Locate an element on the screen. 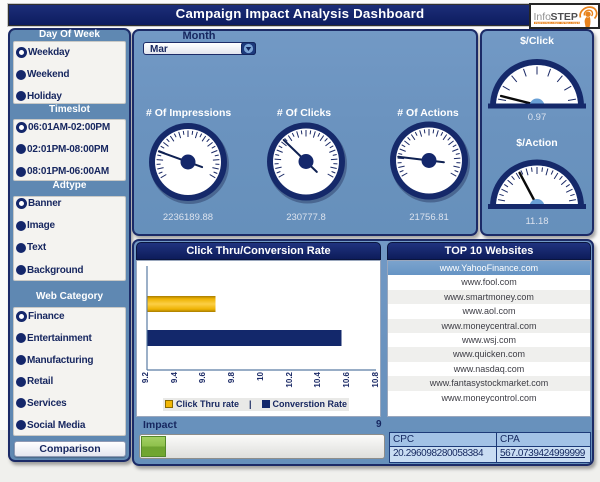  svg-text: PERSONALIZED INTELLIGENCE is located at coordinates (560, 23).